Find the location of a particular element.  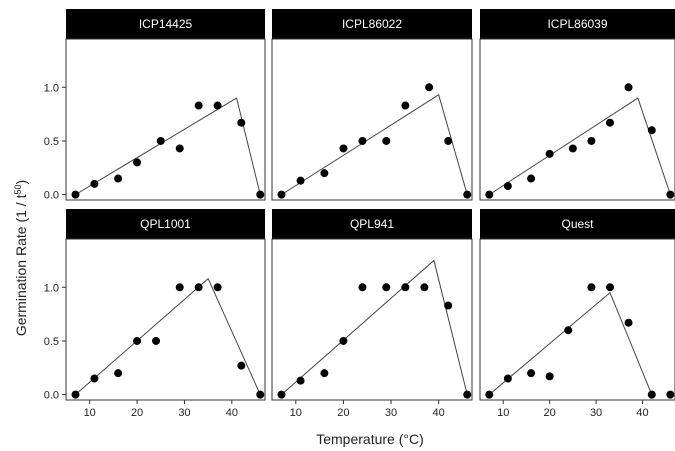

panel-quest: Quest 10 20 30 40 is located at coordinates (577, 314).